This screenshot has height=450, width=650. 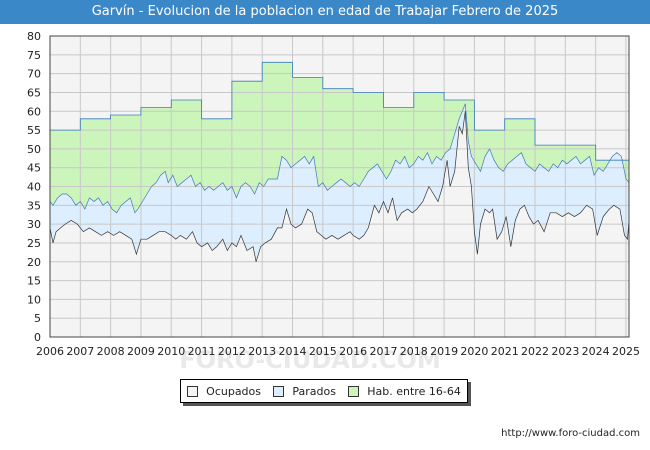 What do you see at coordinates (34, 224) in the screenshot?
I see `y-tick-label: 30` at bounding box center [34, 224].